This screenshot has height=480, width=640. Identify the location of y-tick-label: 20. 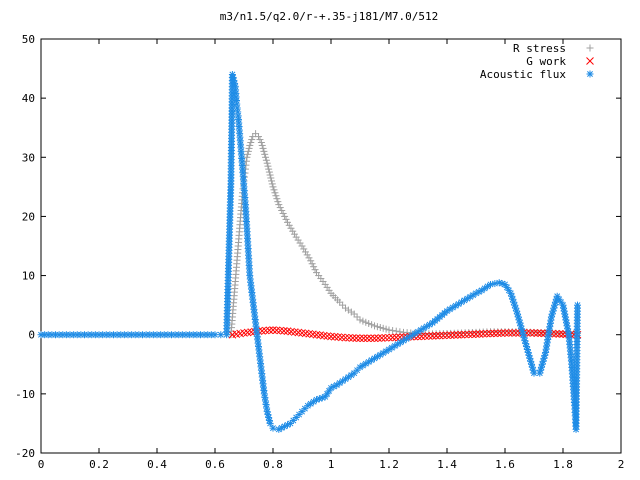
(28, 216).